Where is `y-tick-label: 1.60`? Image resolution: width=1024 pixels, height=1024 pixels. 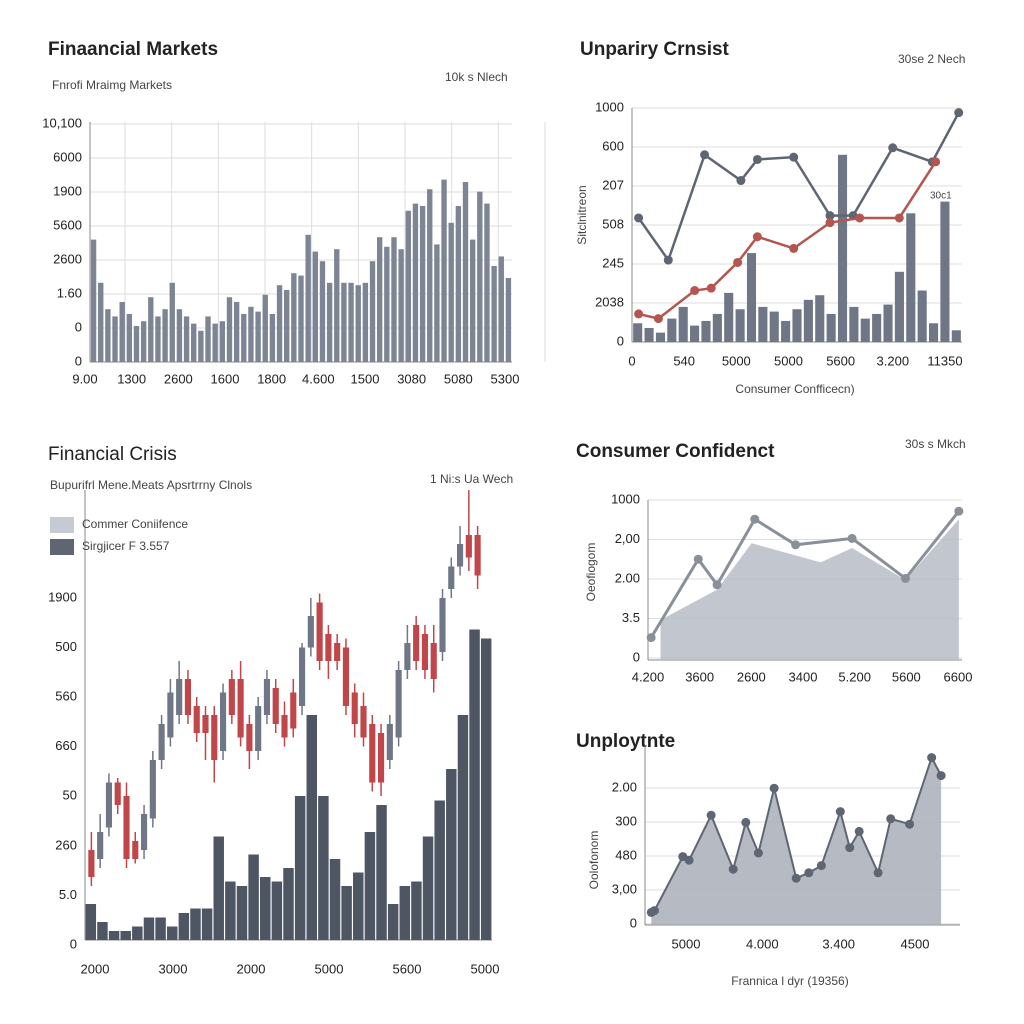 y-tick-label: 1.60 is located at coordinates (69, 292).